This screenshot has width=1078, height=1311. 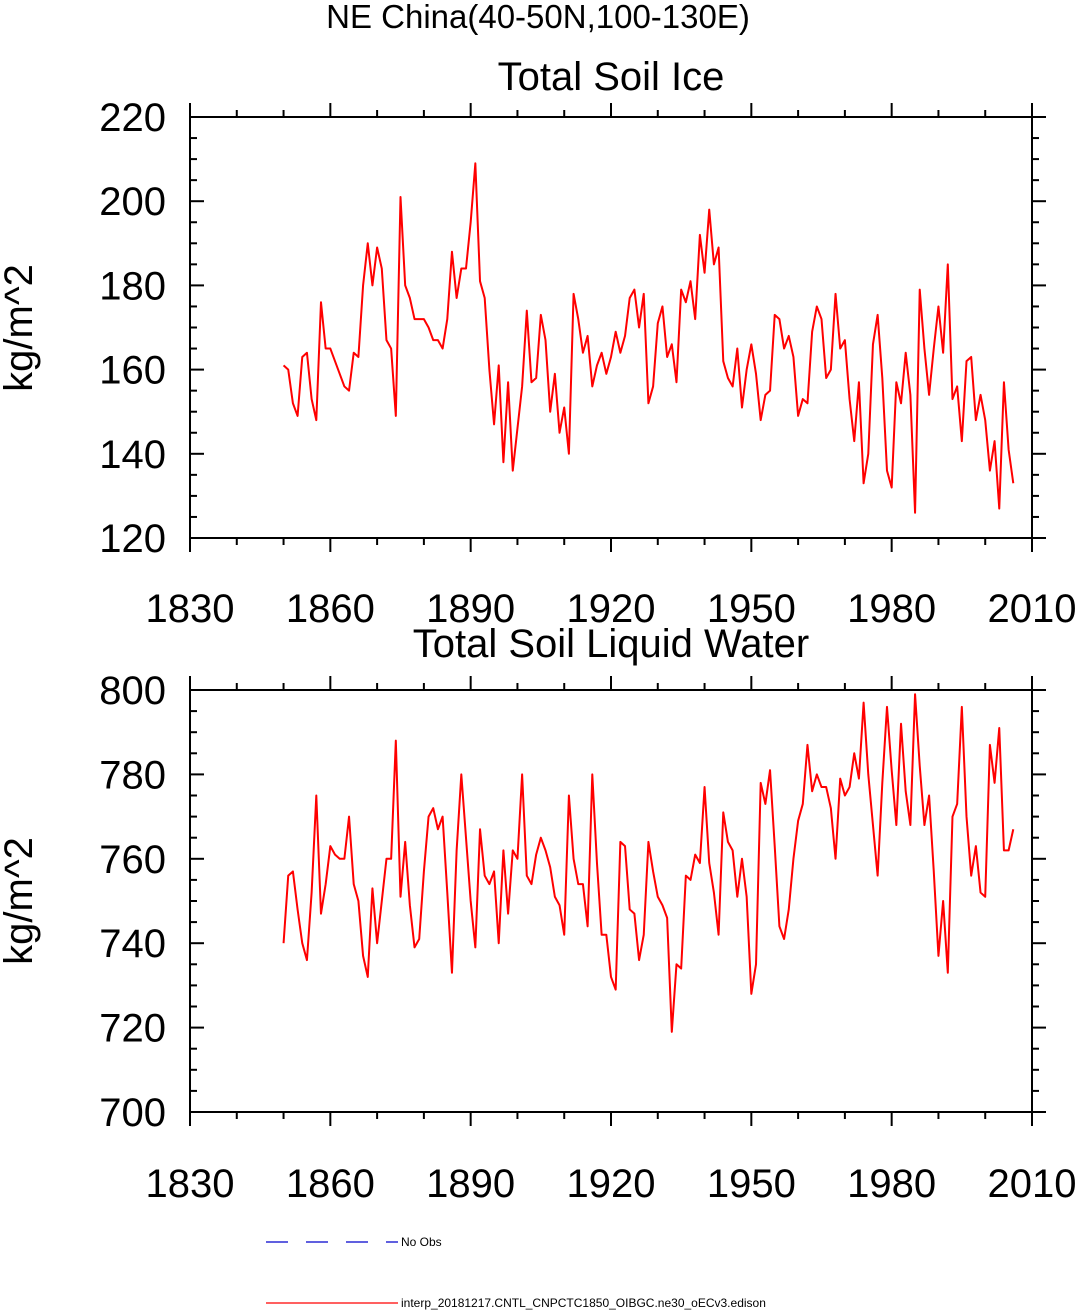 What do you see at coordinates (132, 1029) in the screenshot?
I see `y-tick-label: 720` at bounding box center [132, 1029].